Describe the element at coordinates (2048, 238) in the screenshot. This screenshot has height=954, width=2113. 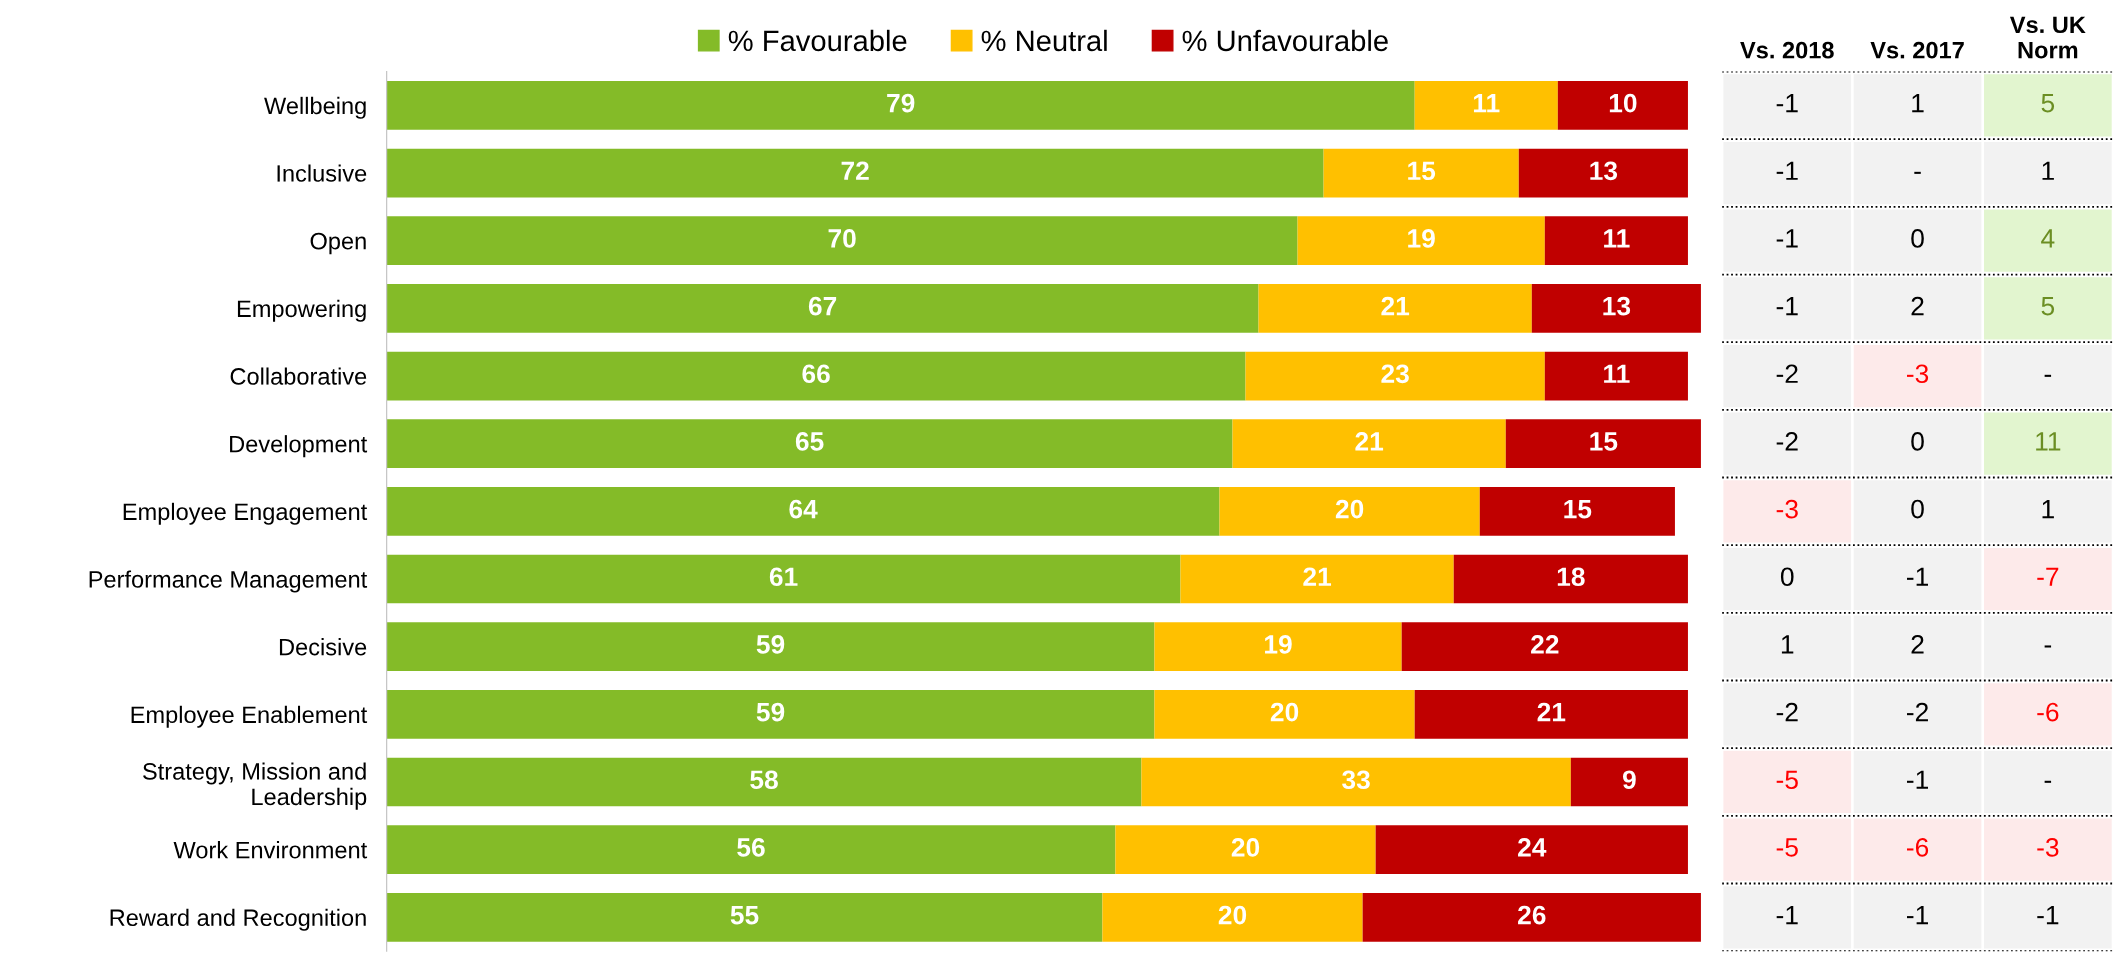
I see `data-label: 4` at that location.